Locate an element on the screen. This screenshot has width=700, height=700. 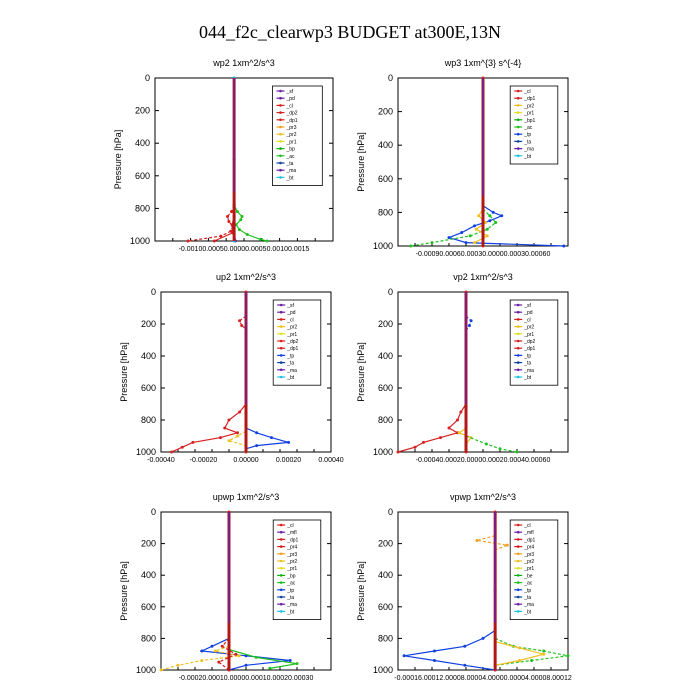
series-point-dp2 is located at coordinates (242, 326).